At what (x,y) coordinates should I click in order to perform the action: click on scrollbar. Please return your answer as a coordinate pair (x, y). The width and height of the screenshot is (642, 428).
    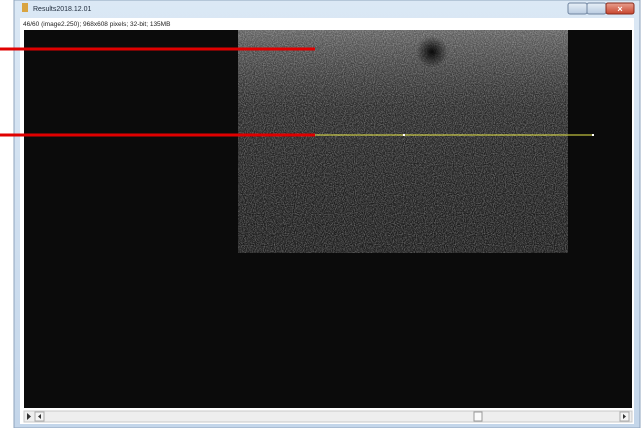
    Looking at the image, I should click on (328, 416).